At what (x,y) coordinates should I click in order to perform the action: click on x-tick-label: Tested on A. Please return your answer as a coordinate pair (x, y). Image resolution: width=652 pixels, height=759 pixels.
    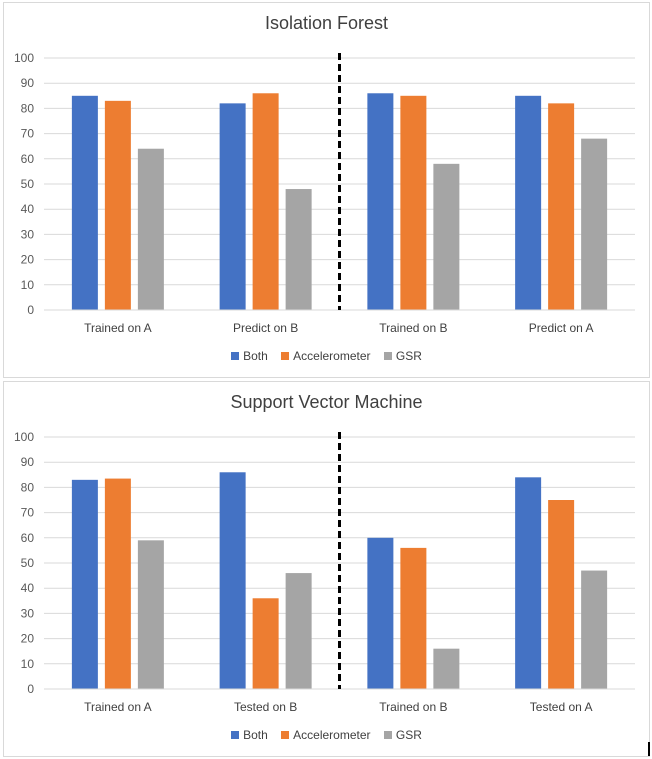
    Looking at the image, I should click on (561, 707).